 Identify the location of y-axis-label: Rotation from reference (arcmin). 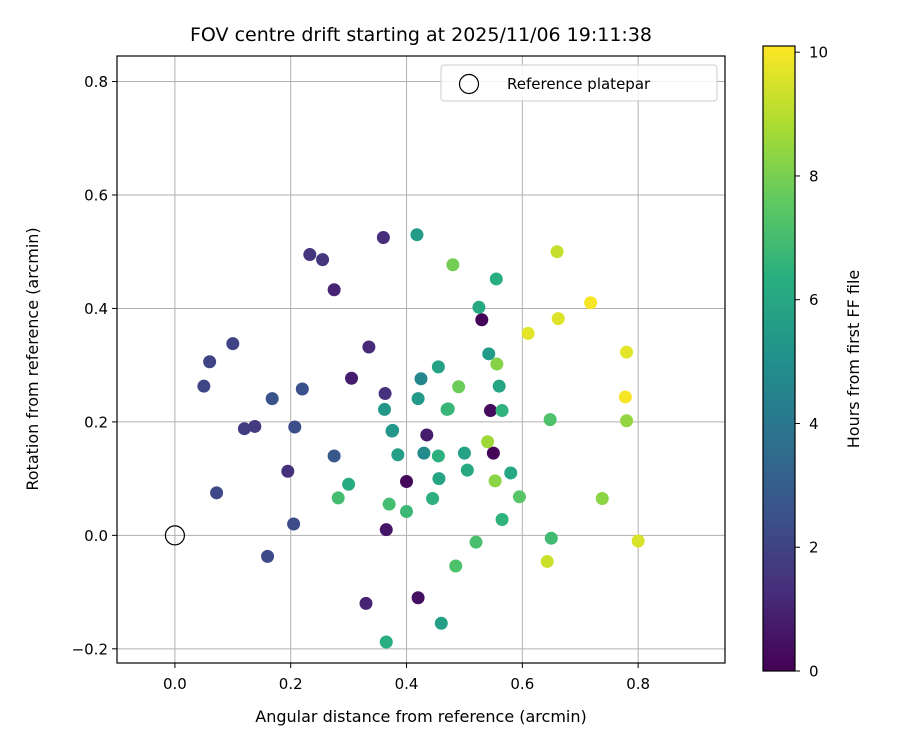
(32, 358).